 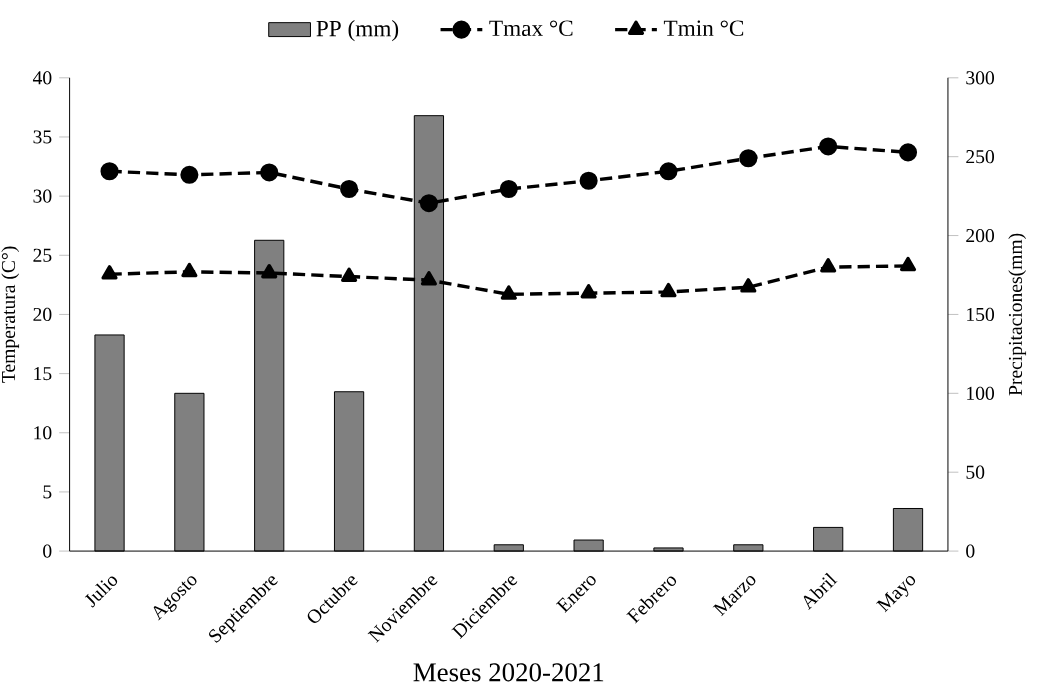 What do you see at coordinates (531, 28) in the screenshot?
I see `legend-label: Tmax °C` at bounding box center [531, 28].